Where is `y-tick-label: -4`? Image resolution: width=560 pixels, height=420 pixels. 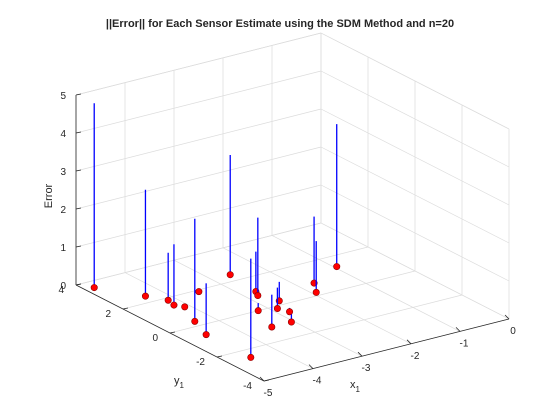 y-tick-label: -4 is located at coordinates (247, 386).